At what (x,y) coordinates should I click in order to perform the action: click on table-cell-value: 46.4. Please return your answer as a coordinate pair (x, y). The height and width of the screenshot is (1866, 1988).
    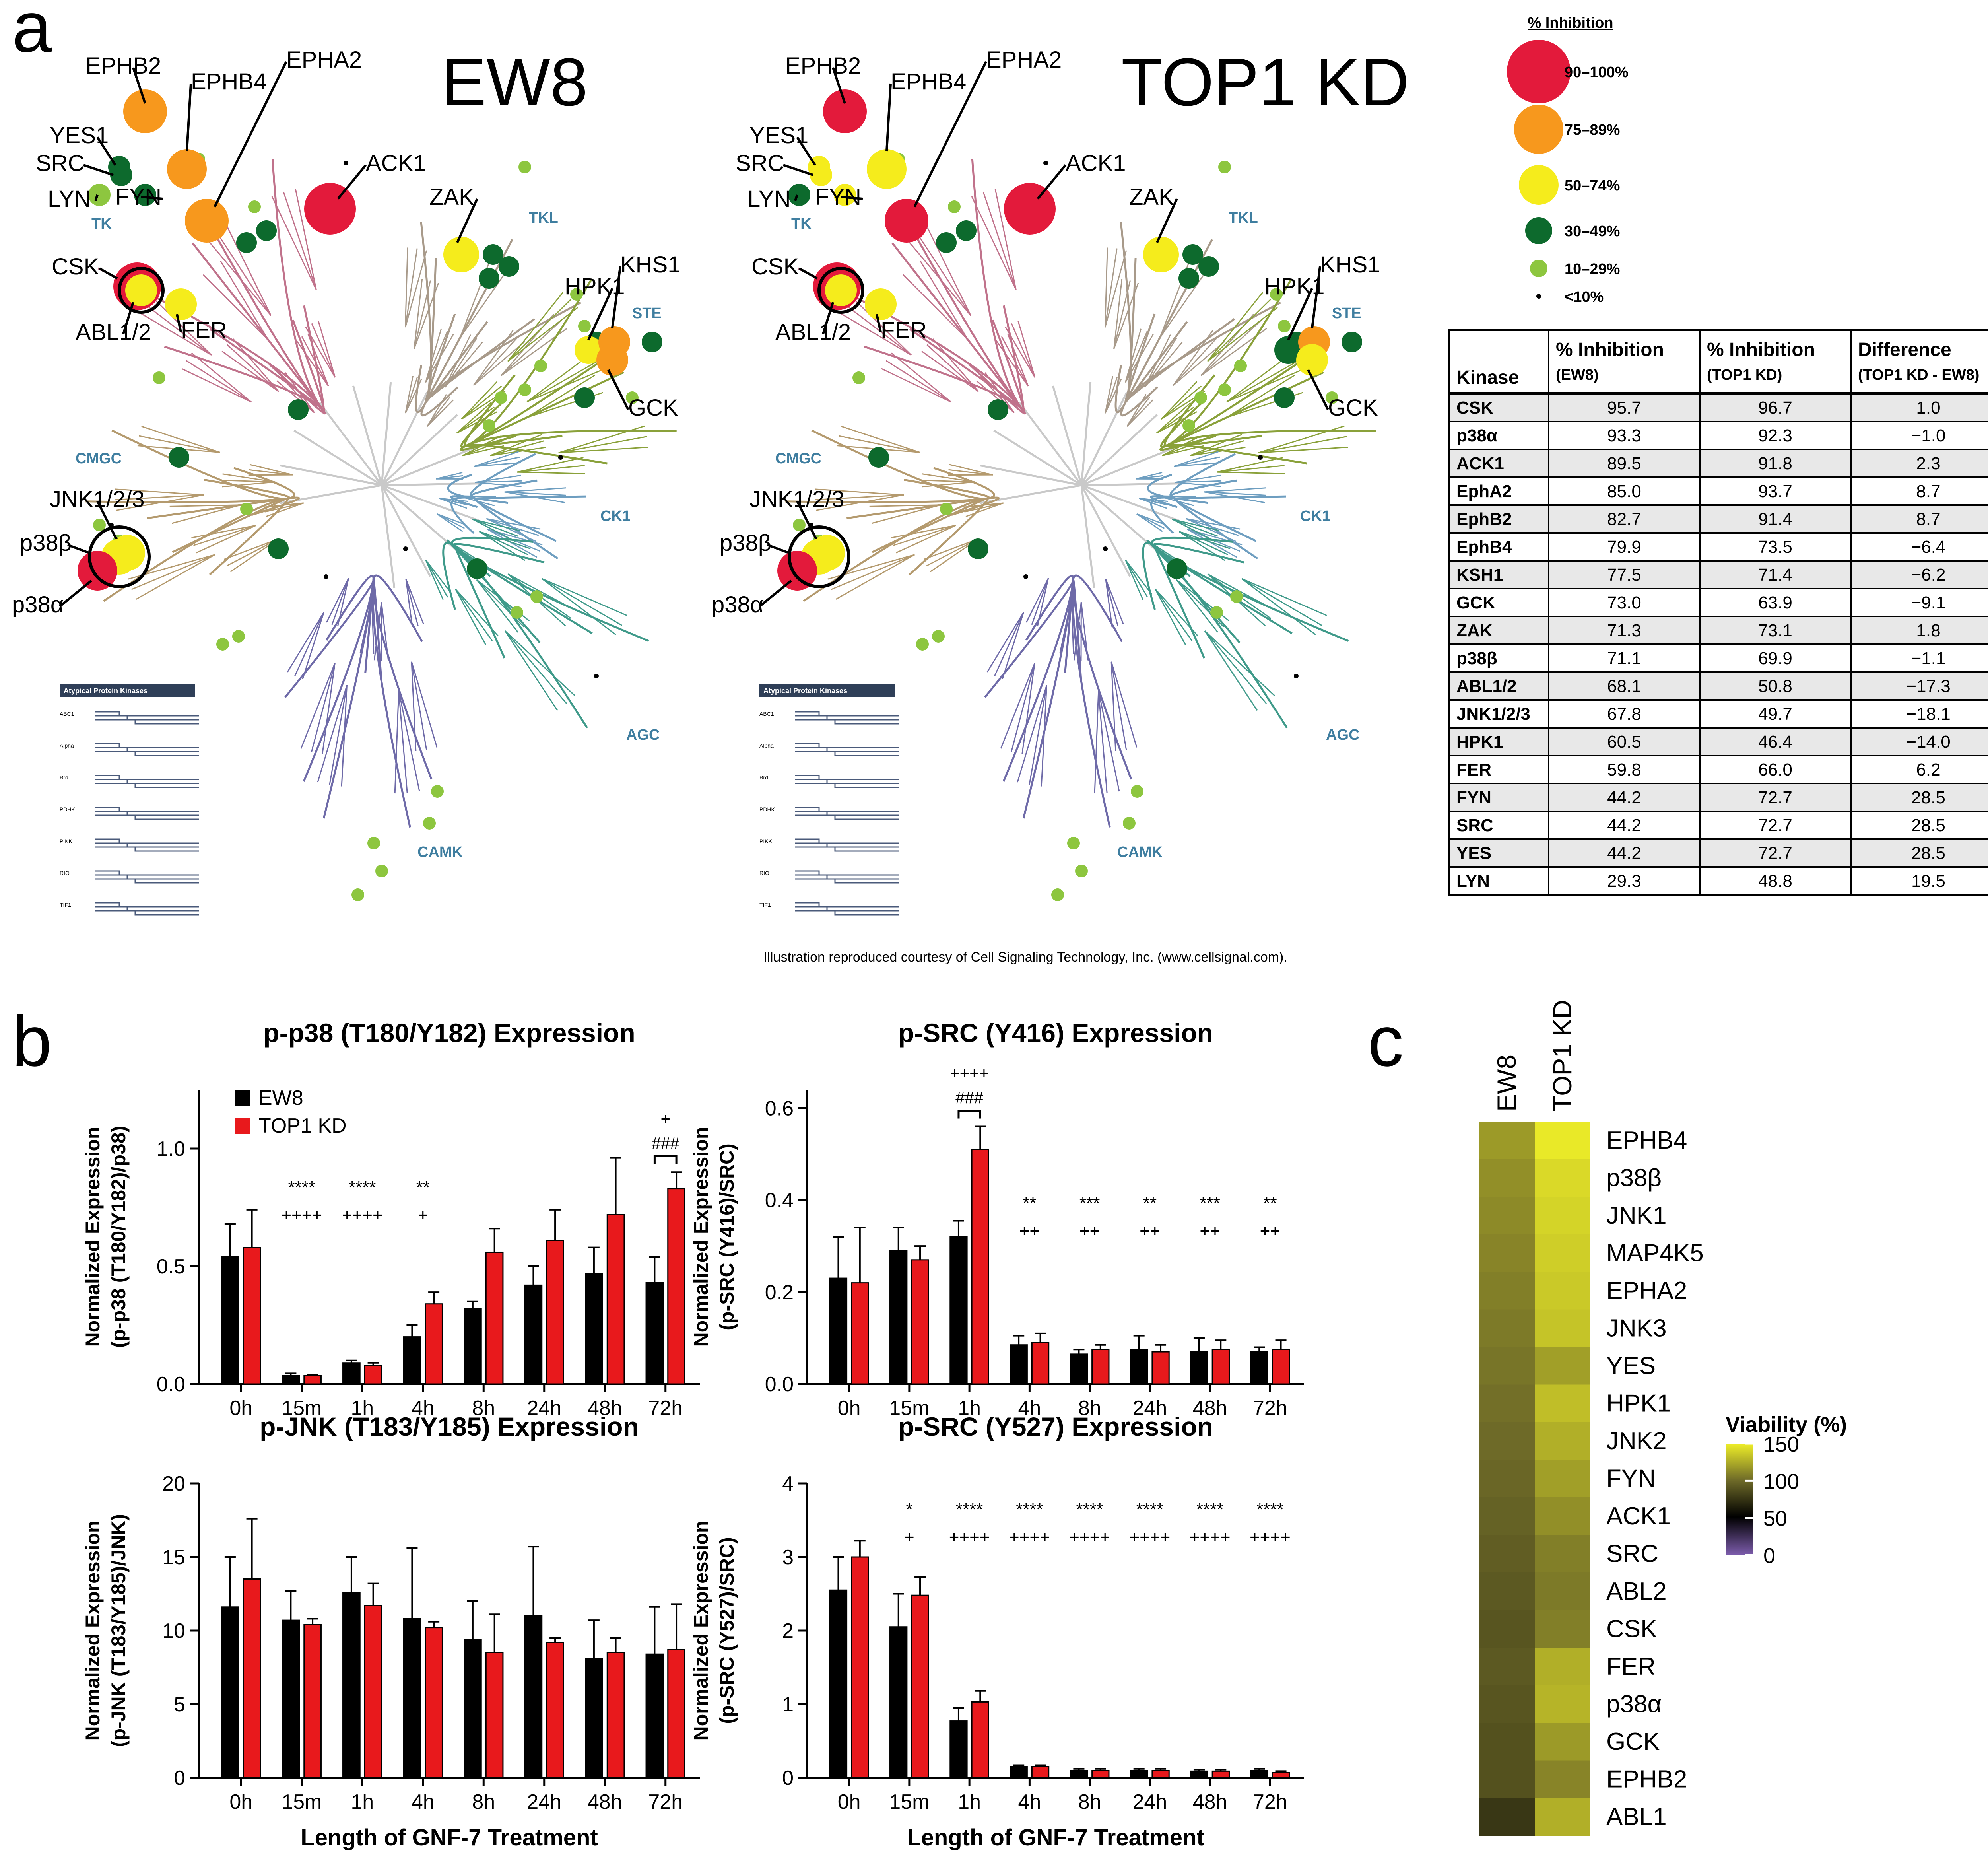
    Looking at the image, I should click on (1775, 742).